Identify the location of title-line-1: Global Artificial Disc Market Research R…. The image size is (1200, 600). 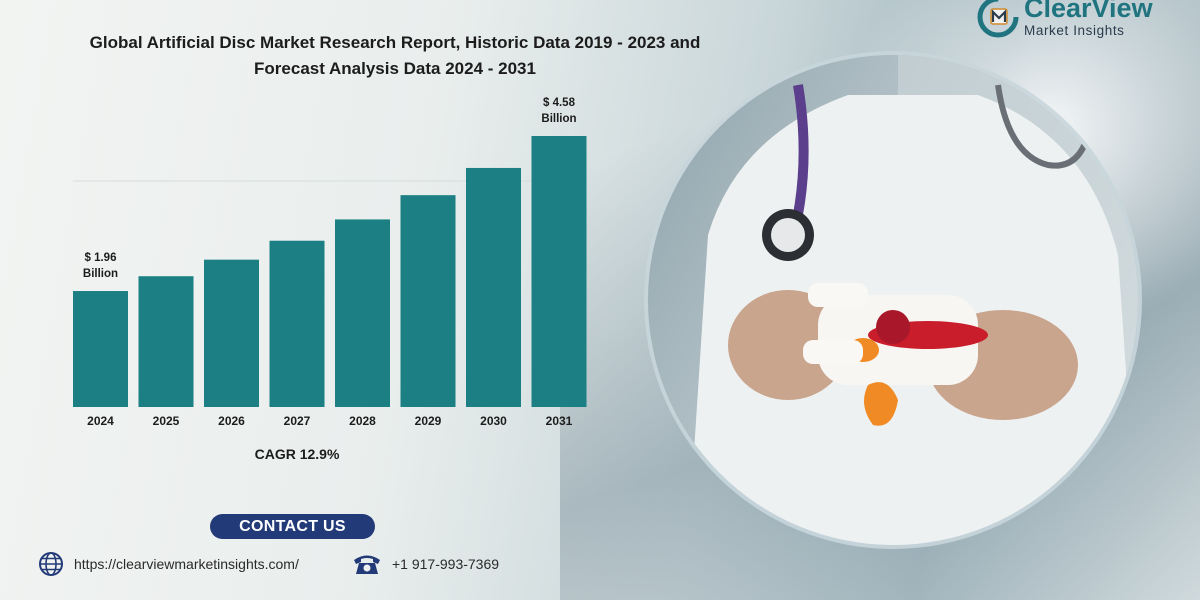
(395, 42).